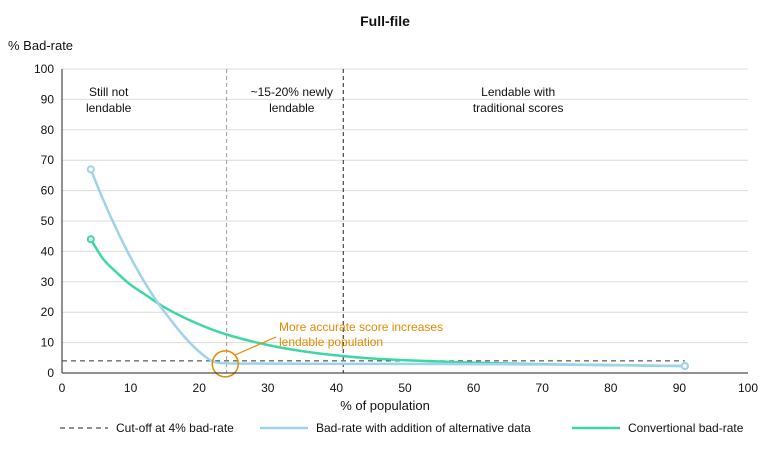 This screenshot has width=770, height=450. I want to click on annotation-circle, so click(225, 364).